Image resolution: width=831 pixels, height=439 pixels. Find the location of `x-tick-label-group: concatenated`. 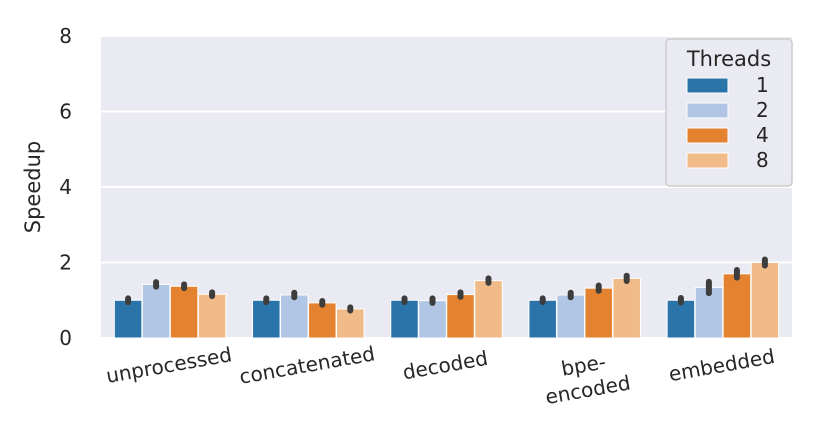

x-tick-label-group: concatenated is located at coordinates (306, 364).